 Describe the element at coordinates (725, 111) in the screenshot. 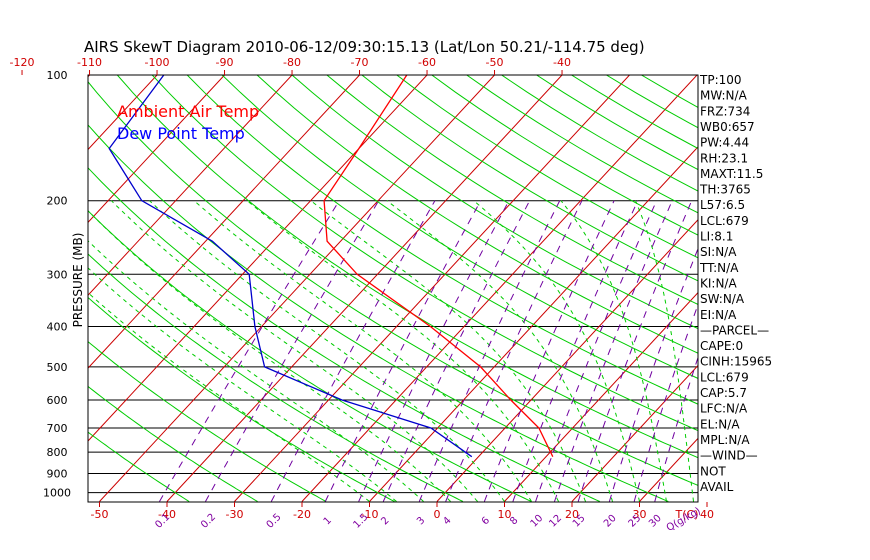

I see `index-label: FRZ:734` at that location.